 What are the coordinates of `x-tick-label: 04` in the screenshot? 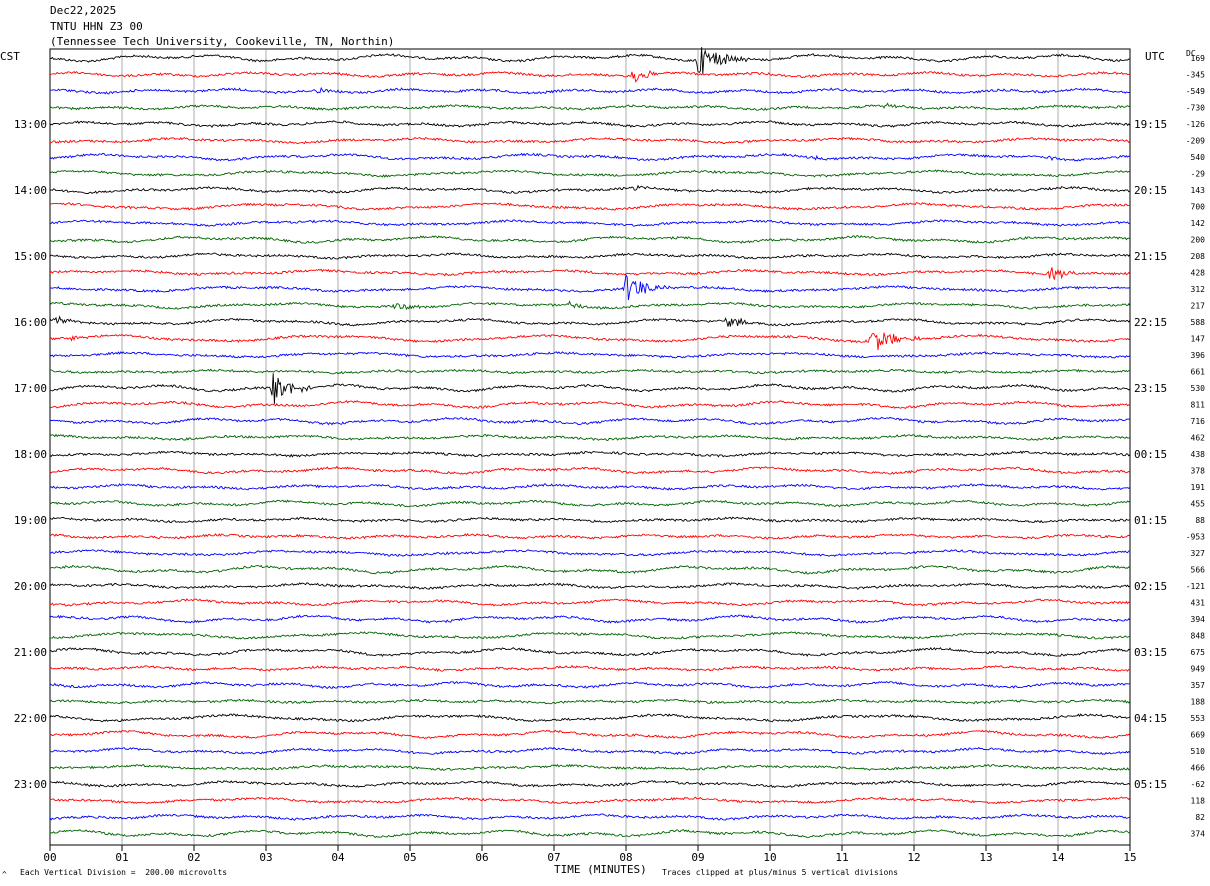 It's located at (338, 857).